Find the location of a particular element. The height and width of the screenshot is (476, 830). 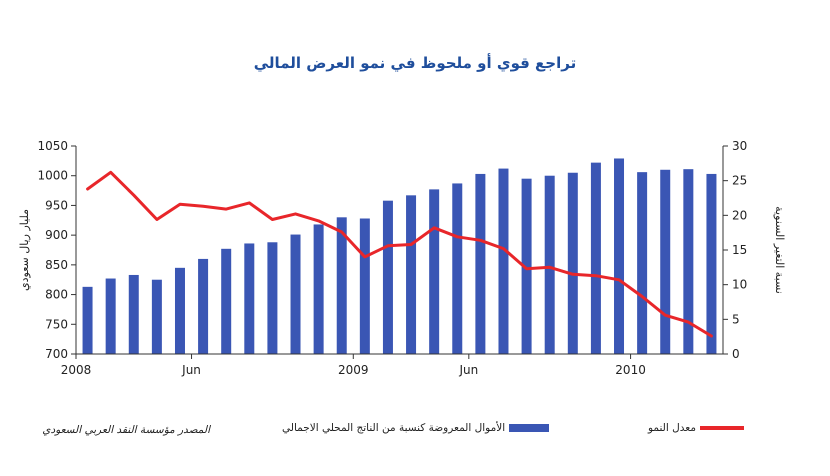

chart-title: تراجع قوي أو ملحوظ في نمو العرض المالي is located at coordinates (415, 63).